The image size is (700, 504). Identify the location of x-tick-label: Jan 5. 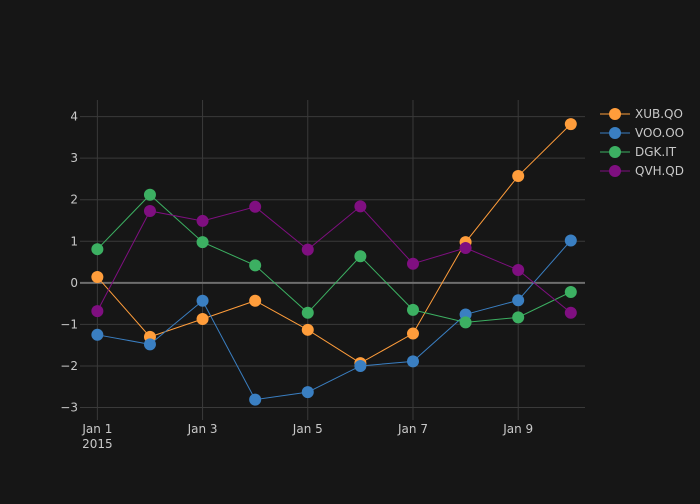
(307, 429).